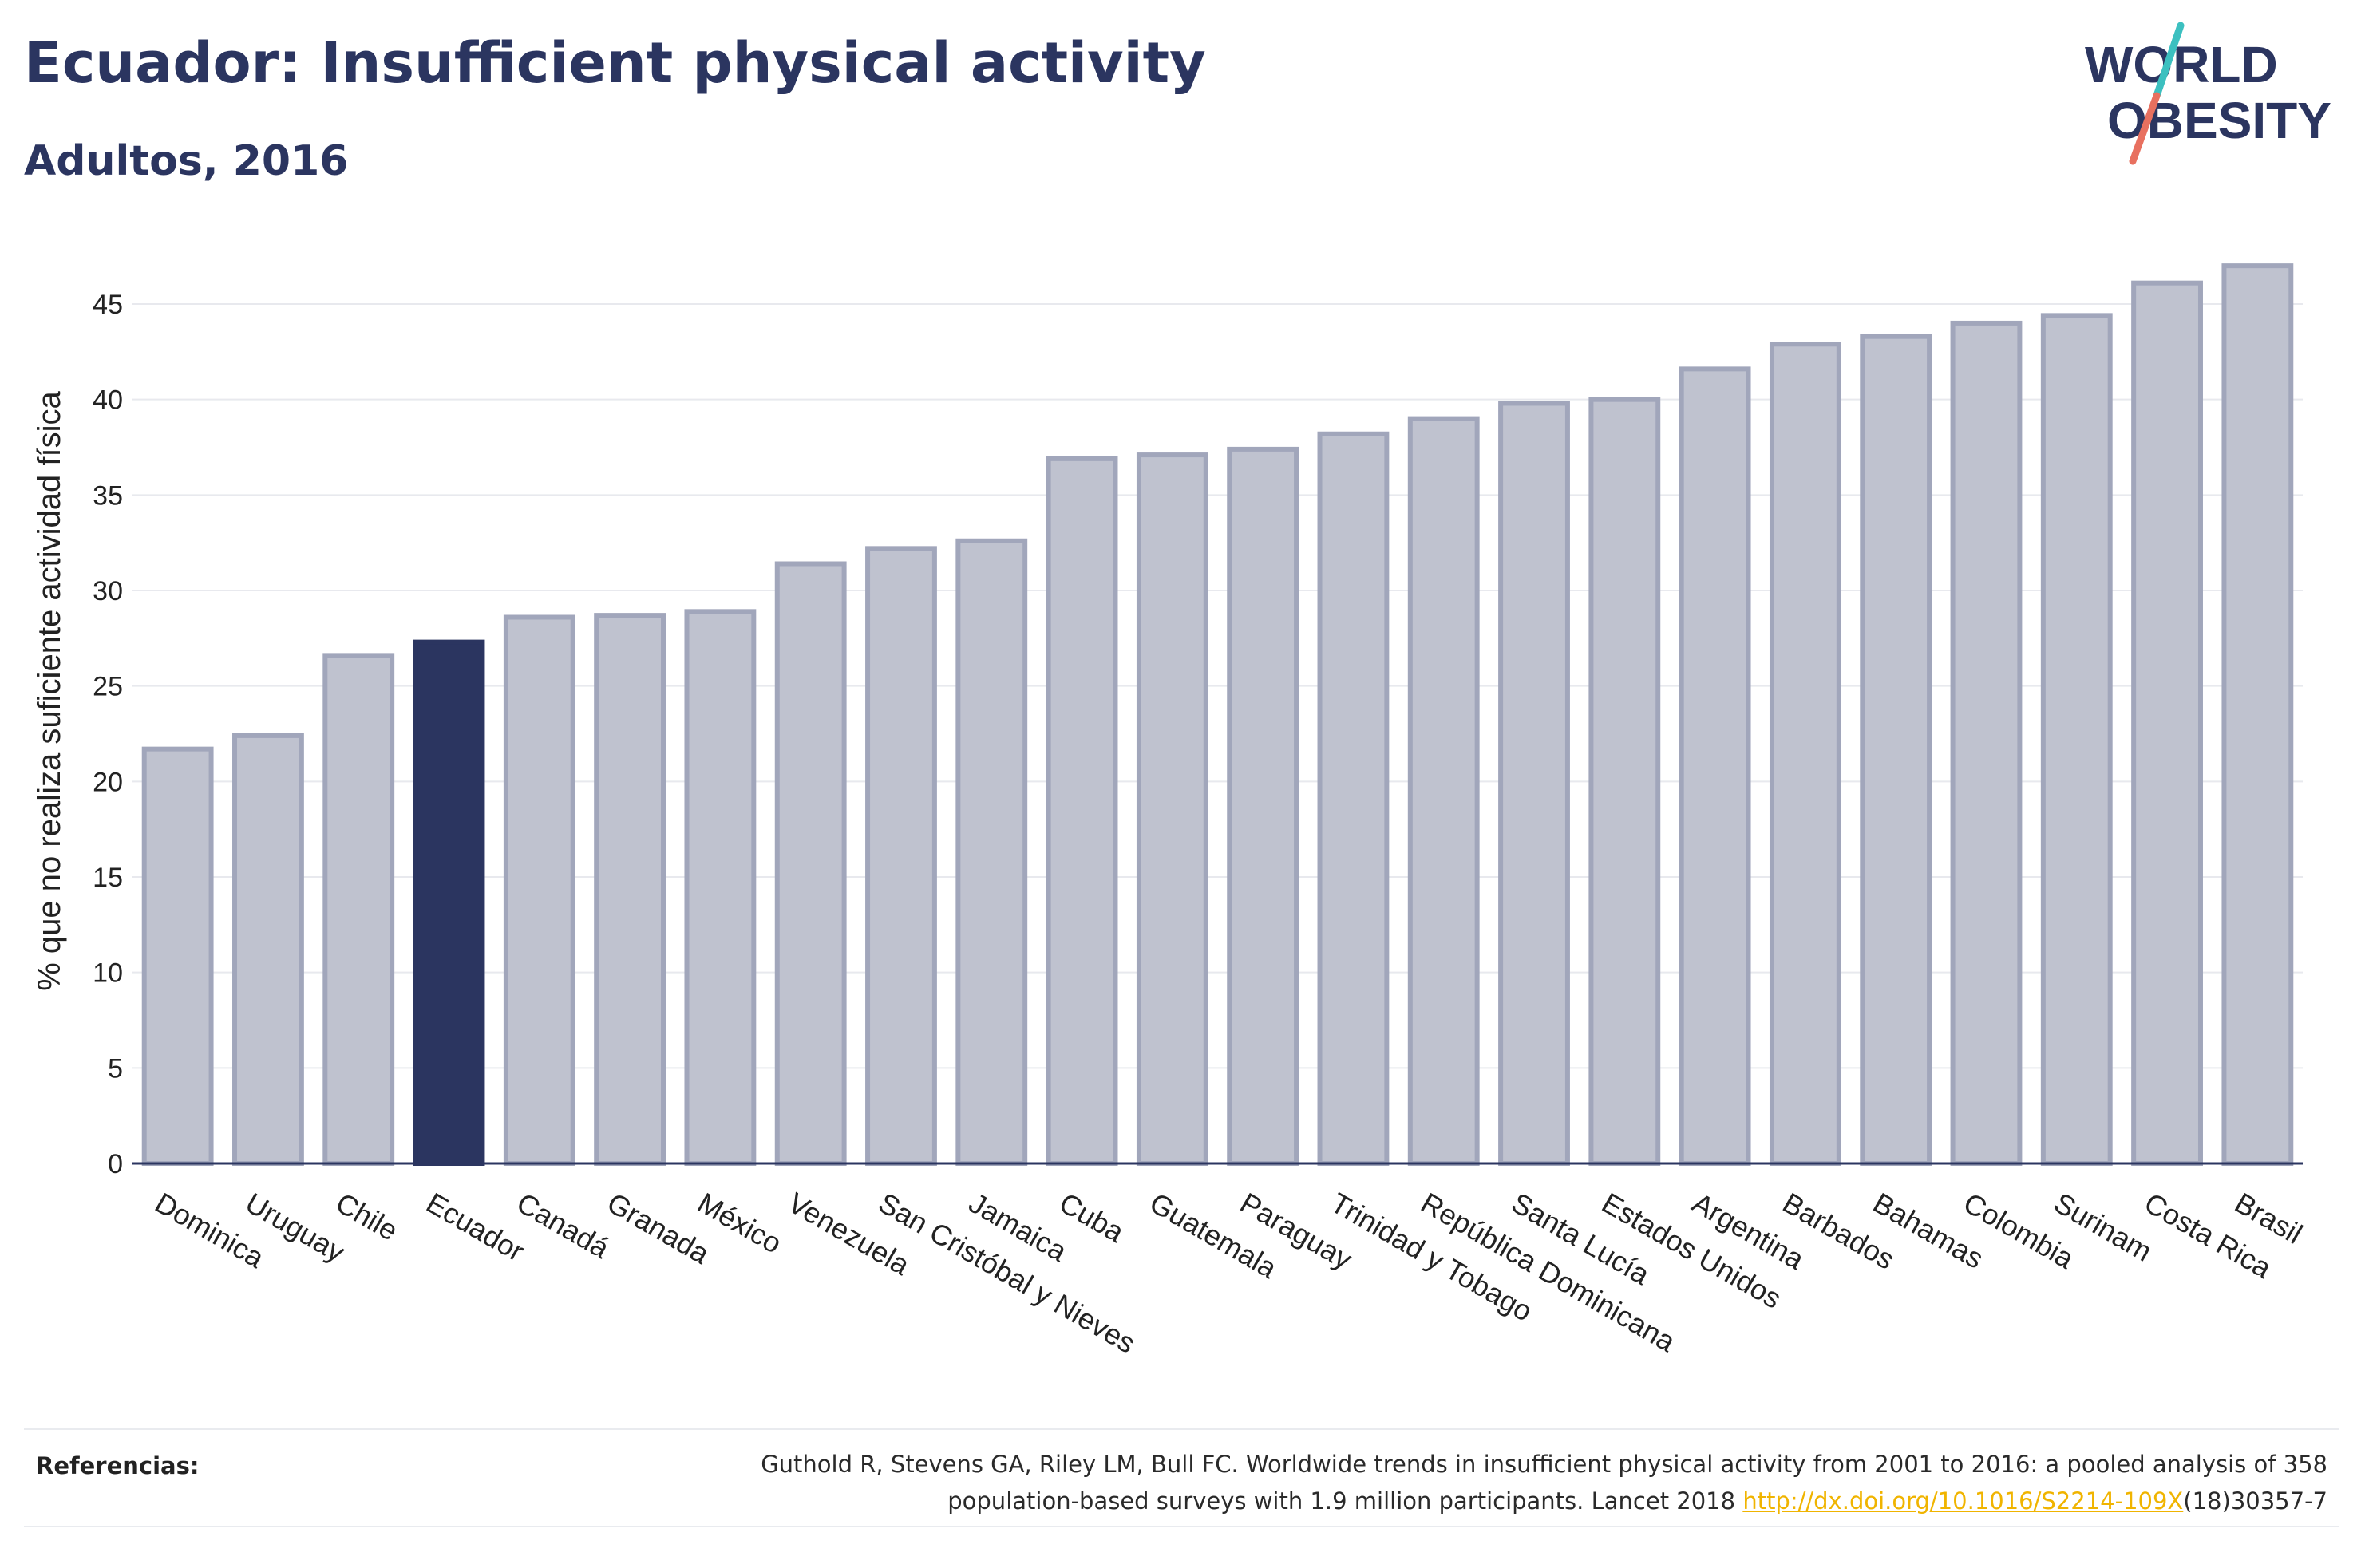  Describe the element at coordinates (108, 591) in the screenshot. I see `y-tick-label: 30` at that location.